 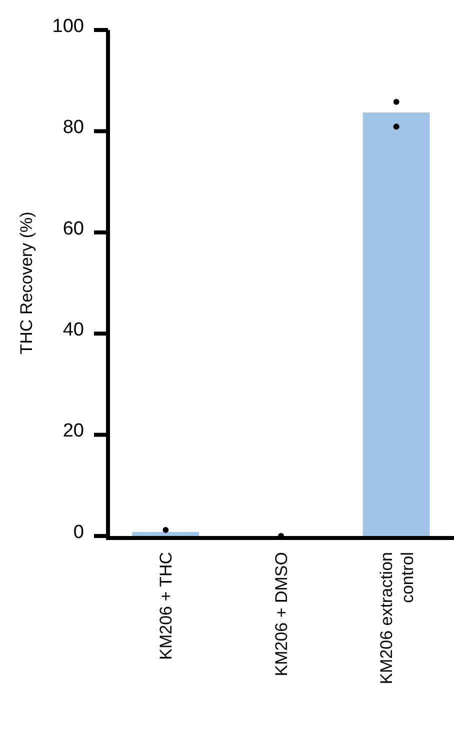 I want to click on y-tick-label: 80, so click(x=73, y=127).